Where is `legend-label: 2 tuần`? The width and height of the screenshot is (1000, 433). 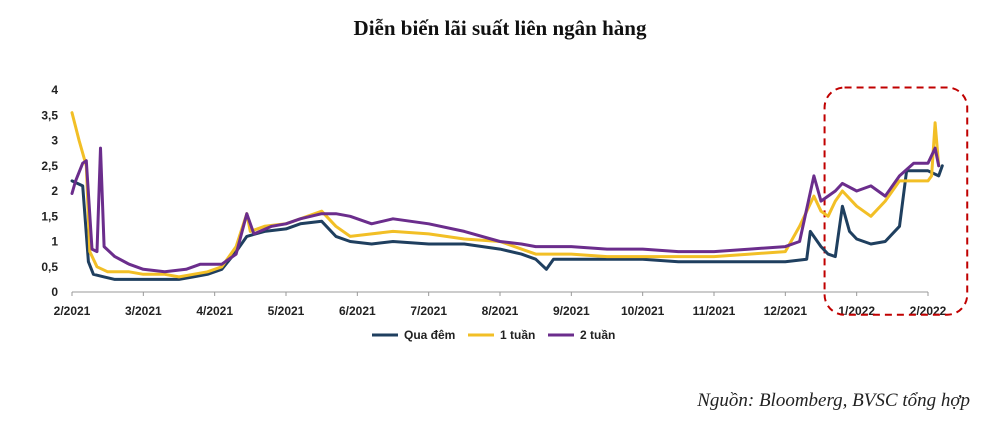
legend-label: 2 tuần is located at coordinates (597, 335).